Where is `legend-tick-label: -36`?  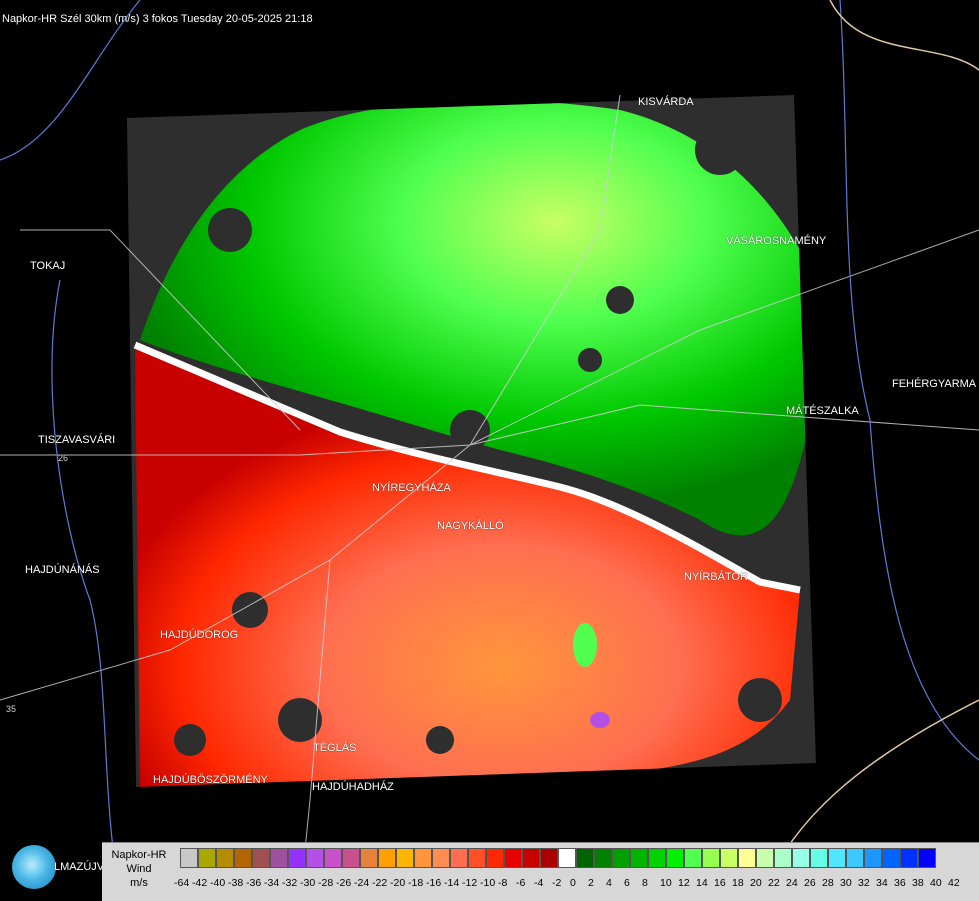 legend-tick-label: -36 is located at coordinates (254, 883).